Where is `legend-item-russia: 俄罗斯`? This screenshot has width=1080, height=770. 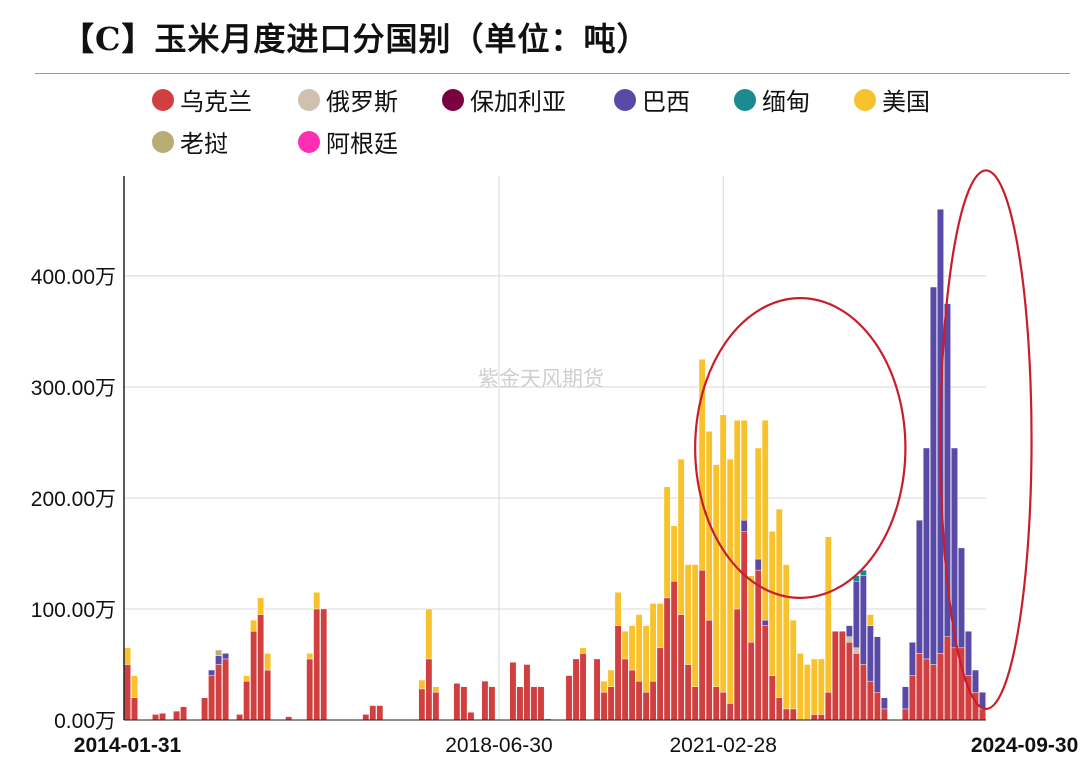 legend-item-russia: 俄罗斯 is located at coordinates (348, 99).